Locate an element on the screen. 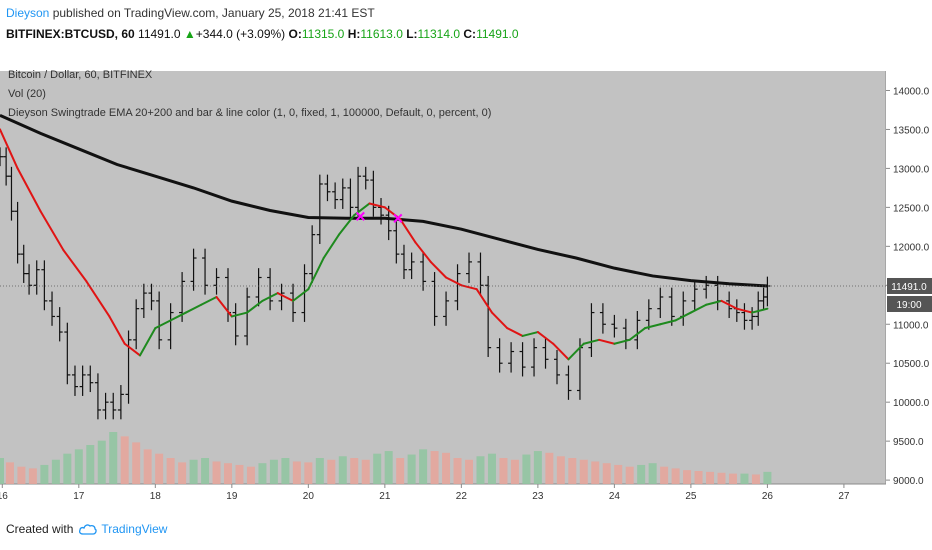  y-tick-label: 12000.0 is located at coordinates (911, 247).